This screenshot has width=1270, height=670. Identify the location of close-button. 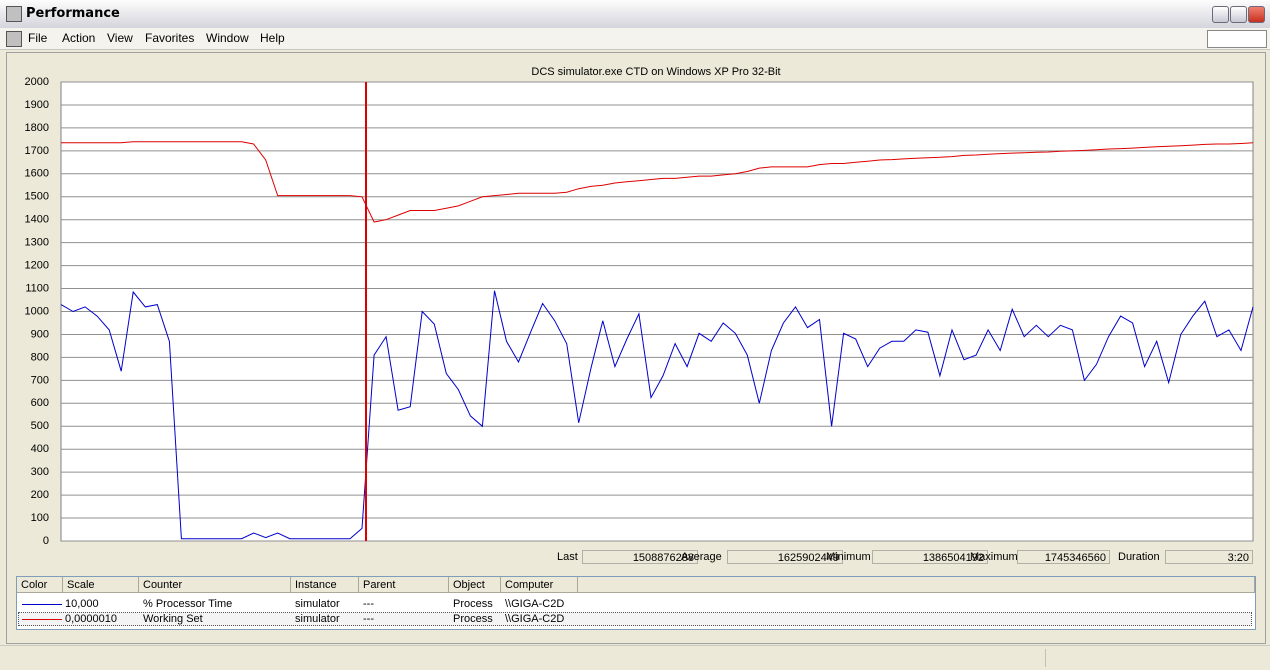
(1256, 14).